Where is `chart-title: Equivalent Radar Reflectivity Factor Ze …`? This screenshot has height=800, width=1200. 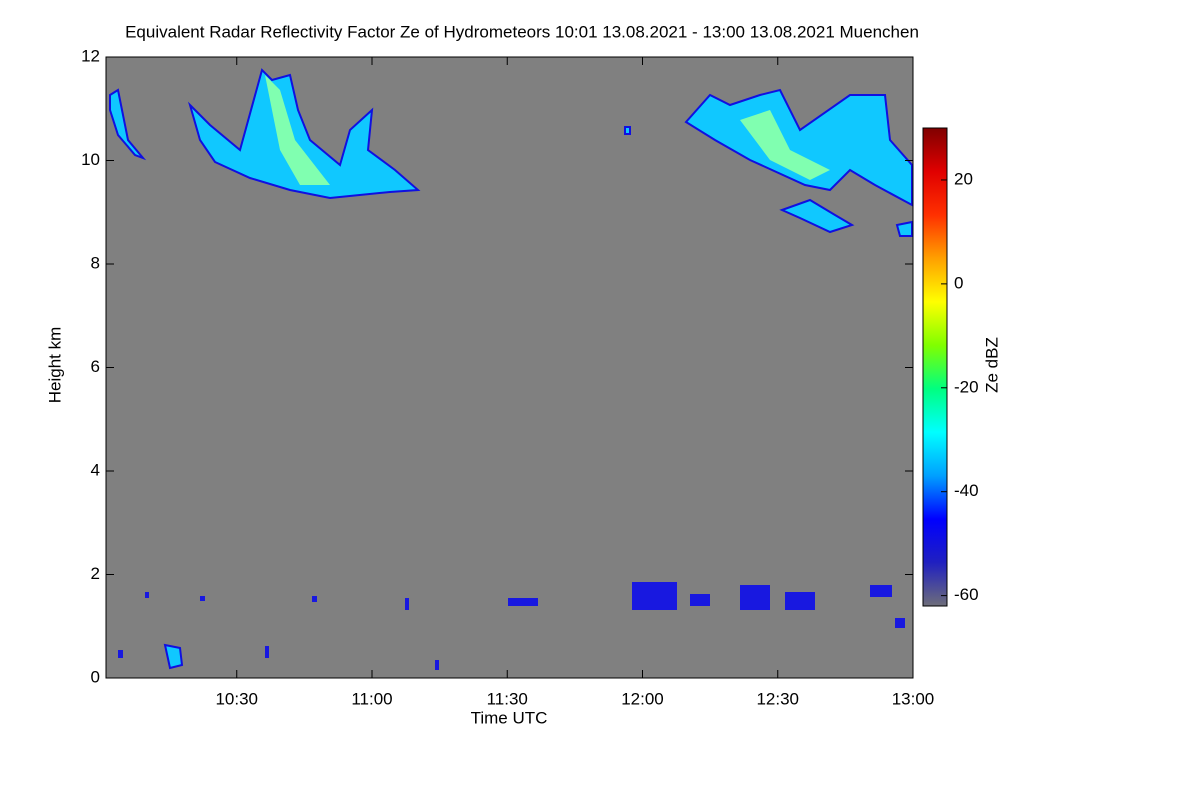
chart-title: Equivalent Radar Reflectivity Factor Ze … is located at coordinates (522, 31).